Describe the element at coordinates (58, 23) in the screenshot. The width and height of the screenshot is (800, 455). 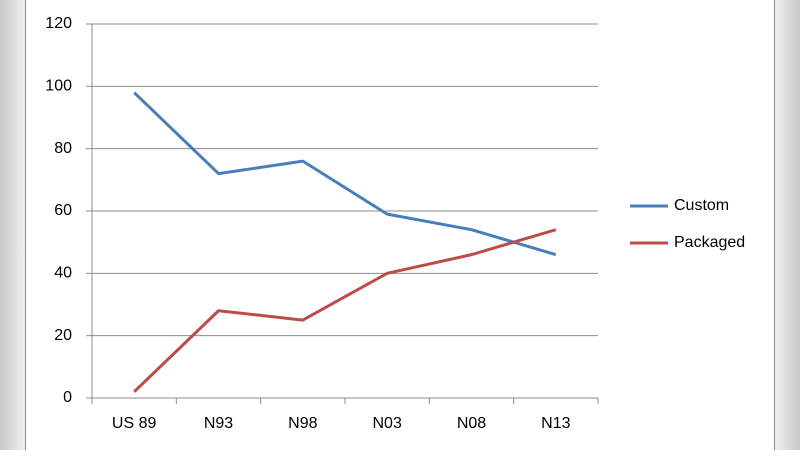
I see `y-tick-label: 120` at that location.